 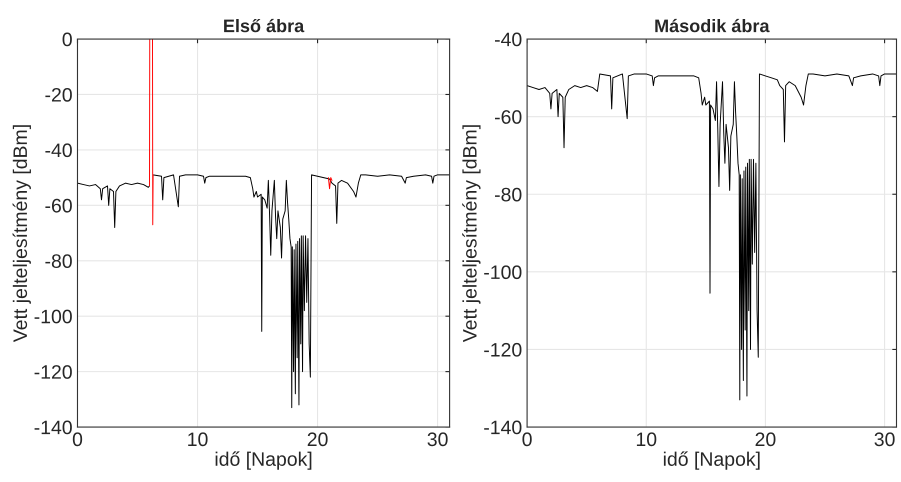 I want to click on line-series, so click(x=151, y=132).